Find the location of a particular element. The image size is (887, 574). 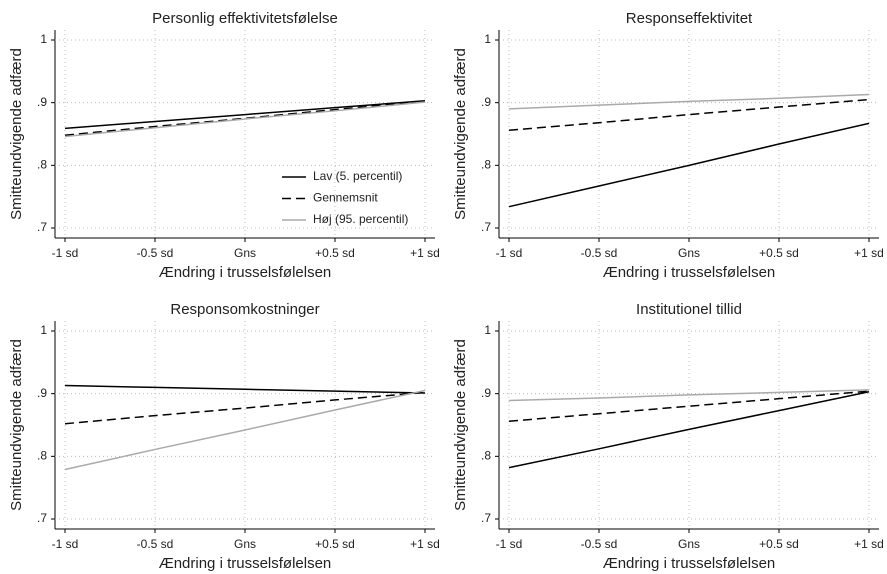

legend-label: Høj (95. percentil) is located at coordinates (360, 219).